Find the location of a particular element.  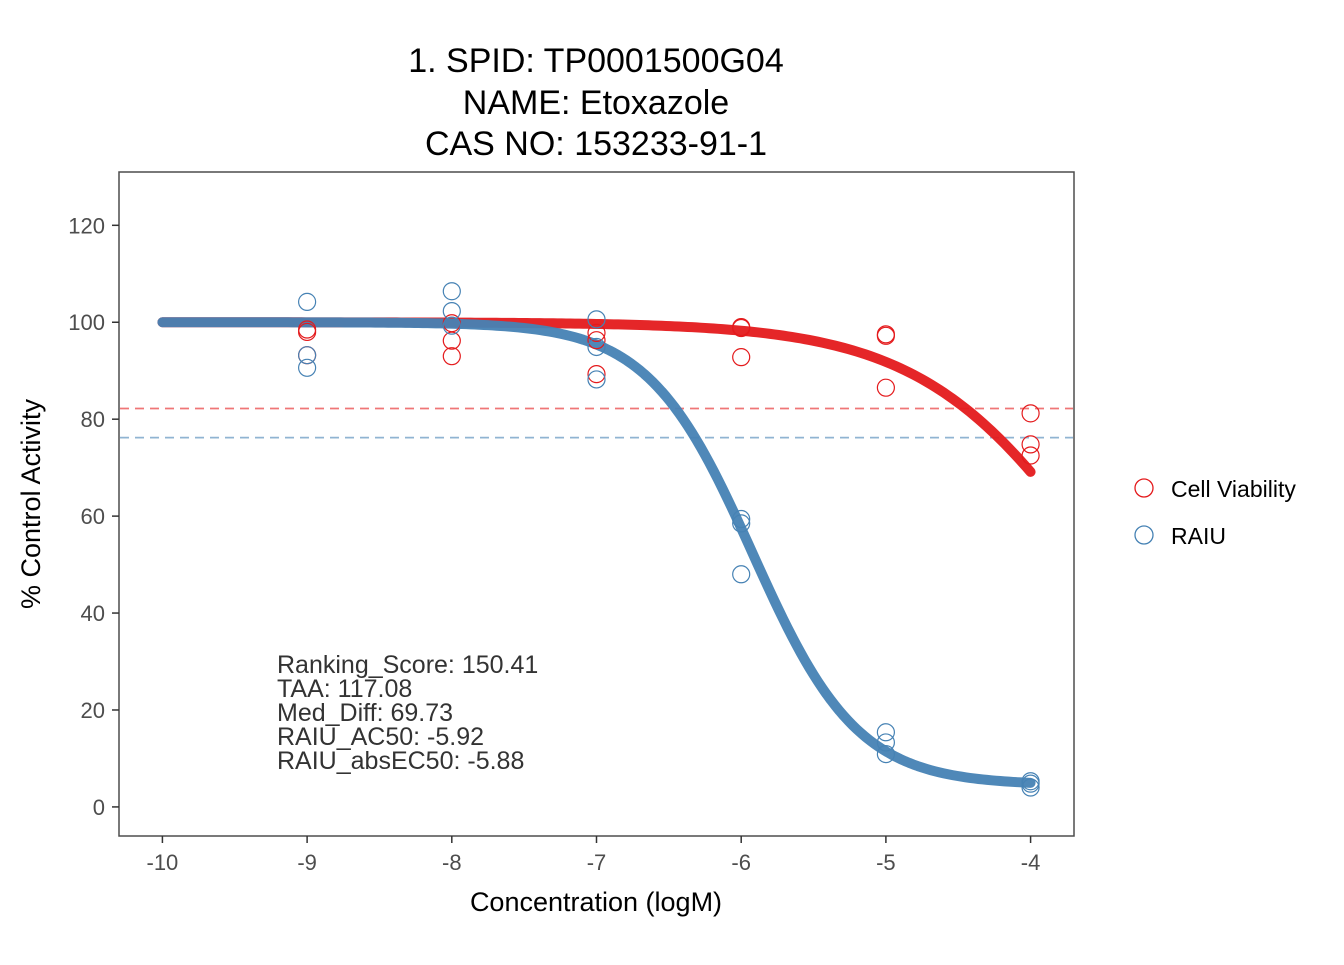

y-axis-title: % Control Activity is located at coordinates (31, 503).